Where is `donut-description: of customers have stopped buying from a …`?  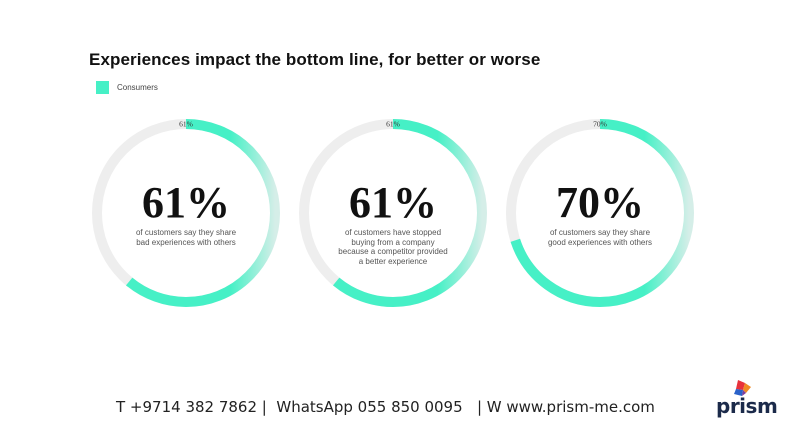
donut-description: of customers have stopped buying from a … is located at coordinates (393, 247).